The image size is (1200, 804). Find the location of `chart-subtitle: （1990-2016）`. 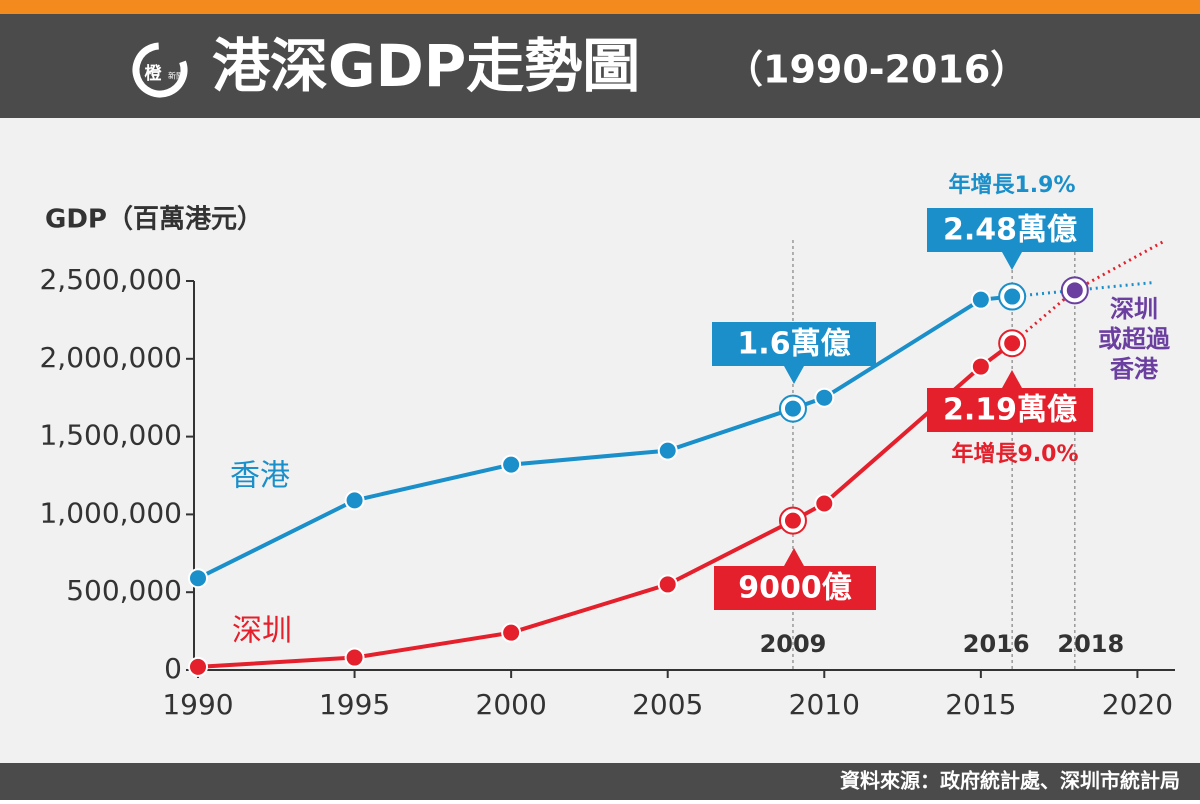

chart-subtitle: （1990-2016） is located at coordinates (876, 70).